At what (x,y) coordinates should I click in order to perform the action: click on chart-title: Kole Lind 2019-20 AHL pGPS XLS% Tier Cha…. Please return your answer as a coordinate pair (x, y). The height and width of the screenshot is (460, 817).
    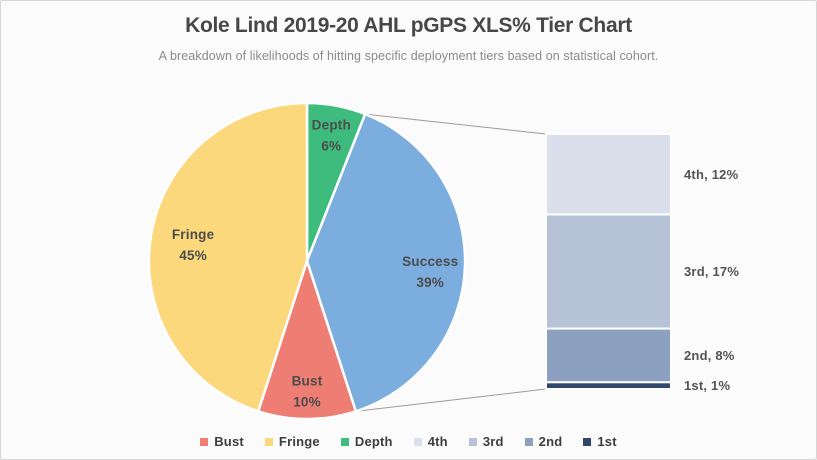
    Looking at the image, I should click on (408, 25).